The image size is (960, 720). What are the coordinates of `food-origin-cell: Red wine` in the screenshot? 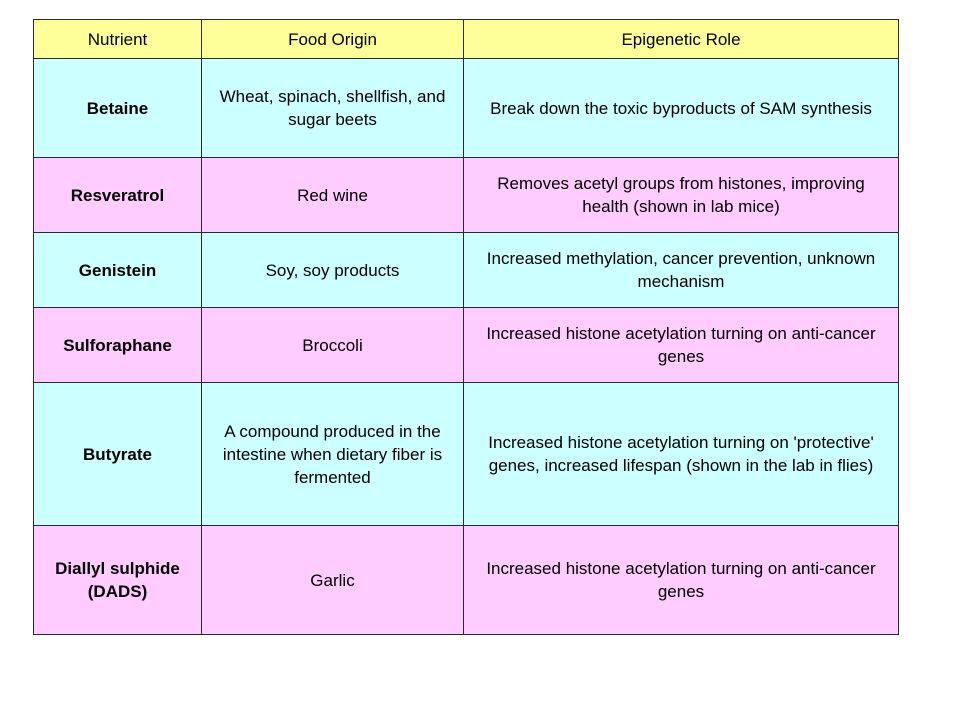 It's located at (332, 195).